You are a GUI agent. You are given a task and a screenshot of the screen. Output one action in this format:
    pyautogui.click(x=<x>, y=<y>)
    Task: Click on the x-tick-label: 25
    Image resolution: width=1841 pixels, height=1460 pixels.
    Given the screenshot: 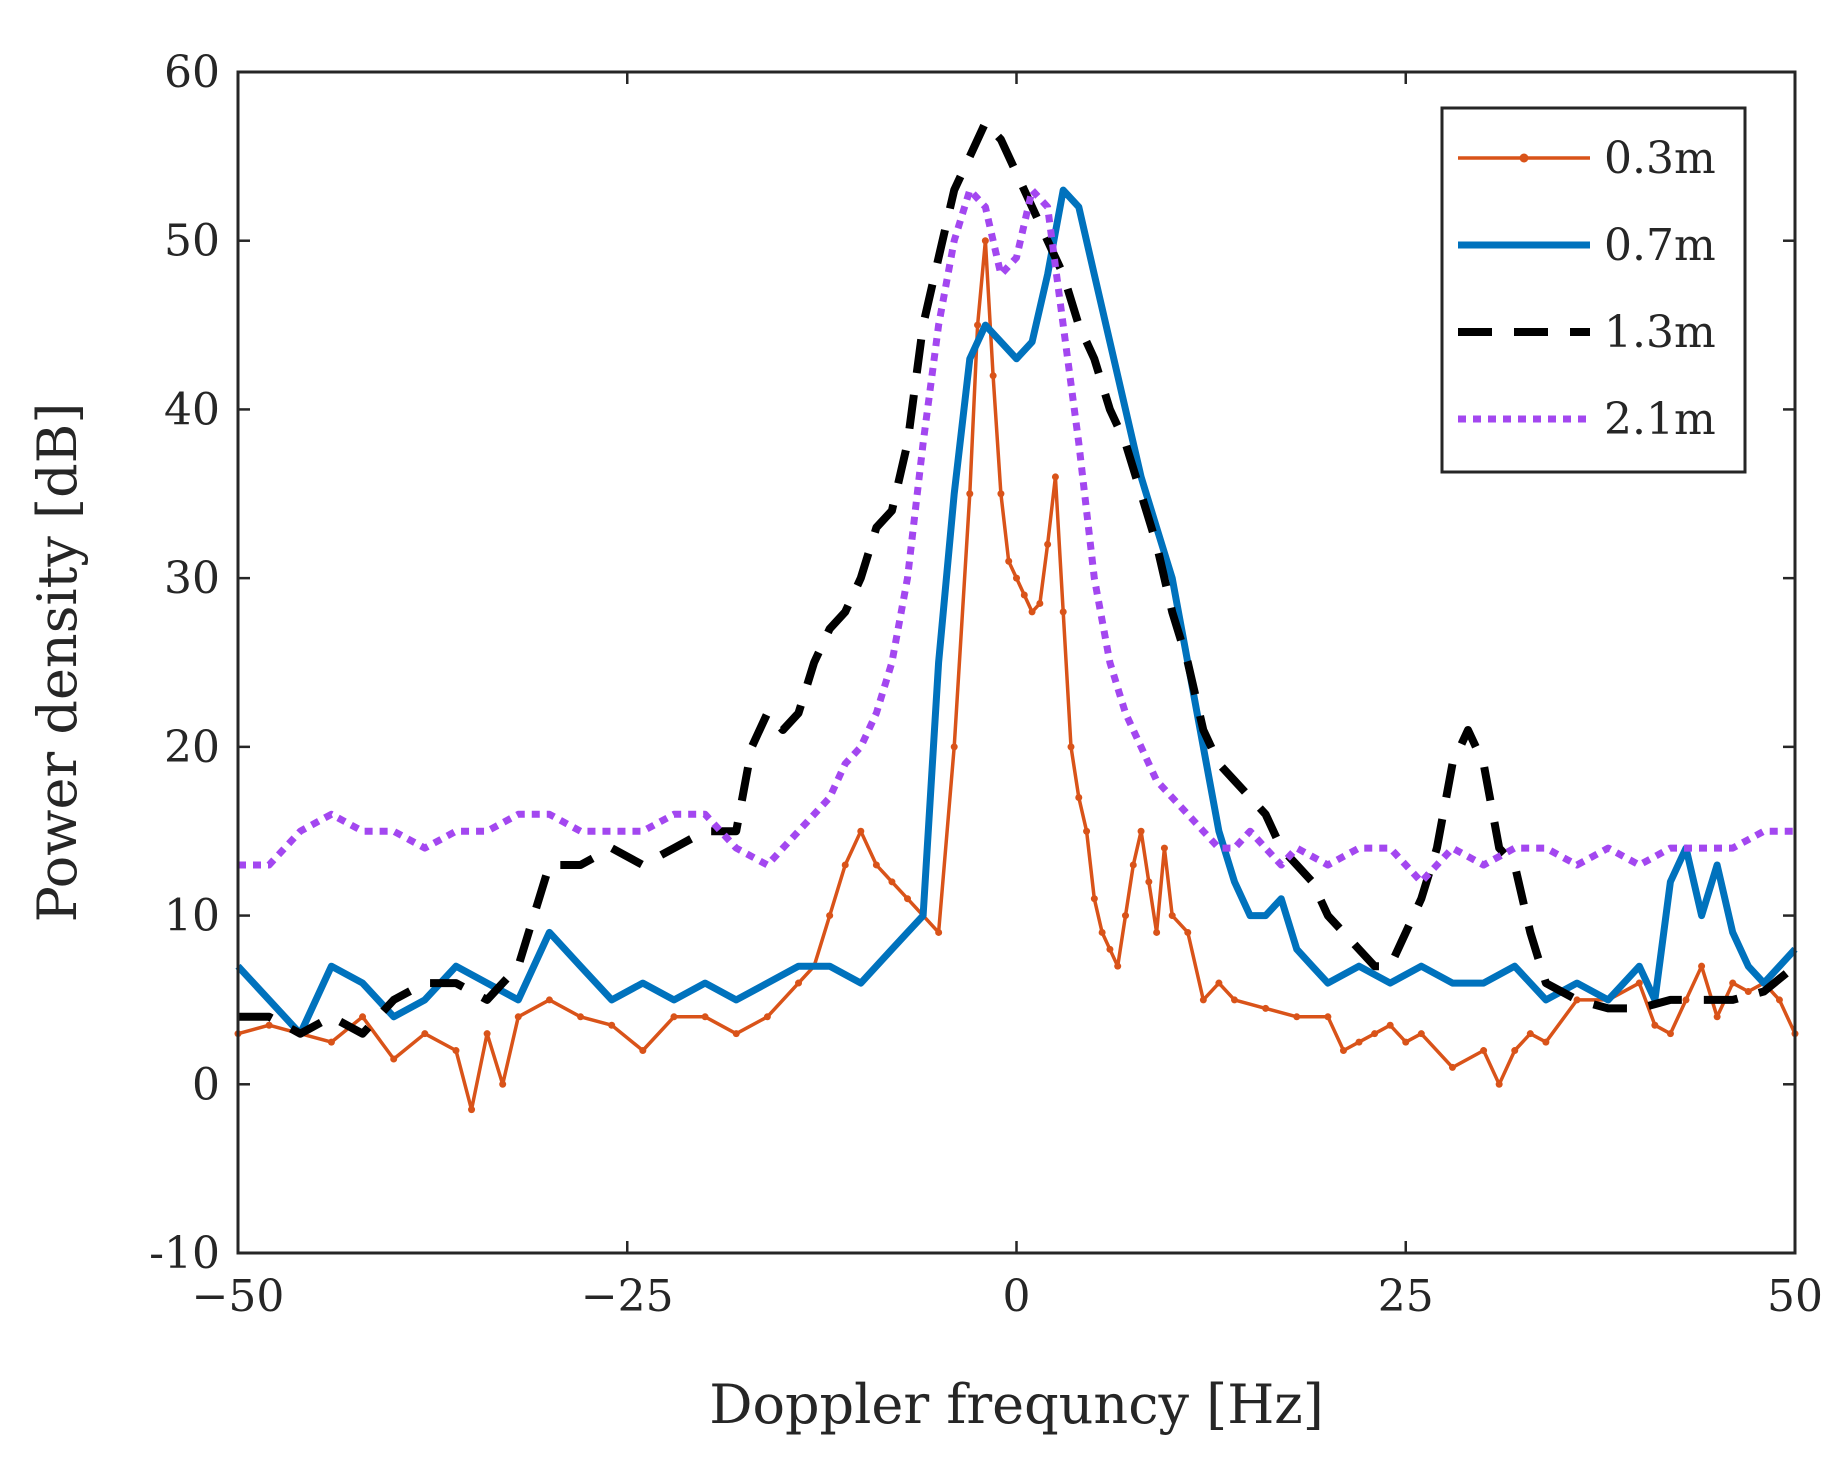 What is the action you would take?
    pyautogui.click(x=1406, y=1296)
    